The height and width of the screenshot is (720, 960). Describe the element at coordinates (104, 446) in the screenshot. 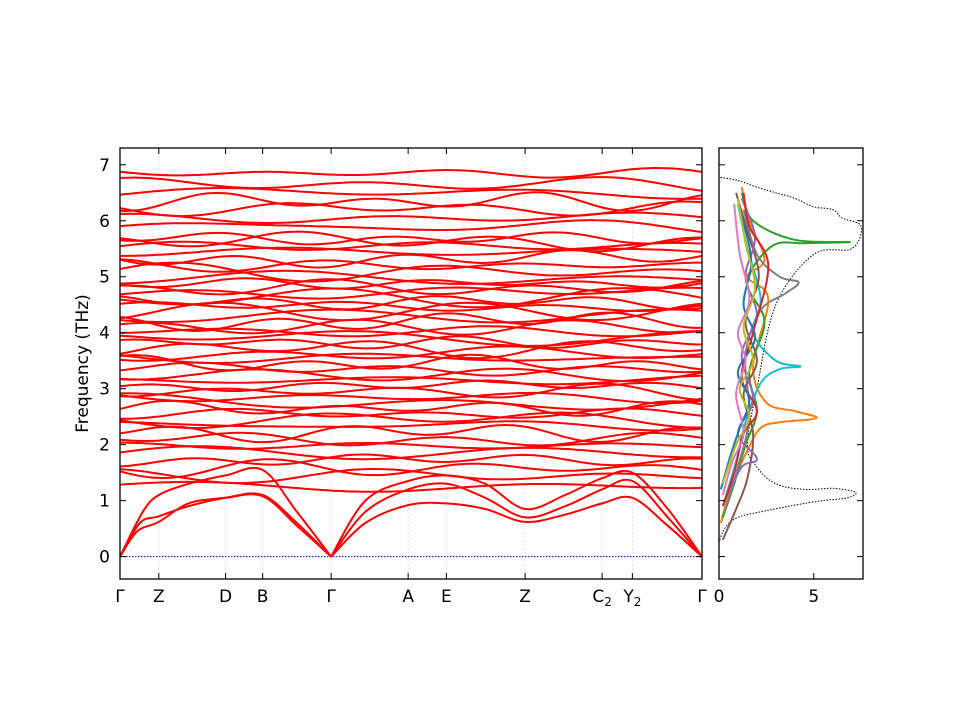

I see `y-tick-label: 2` at that location.